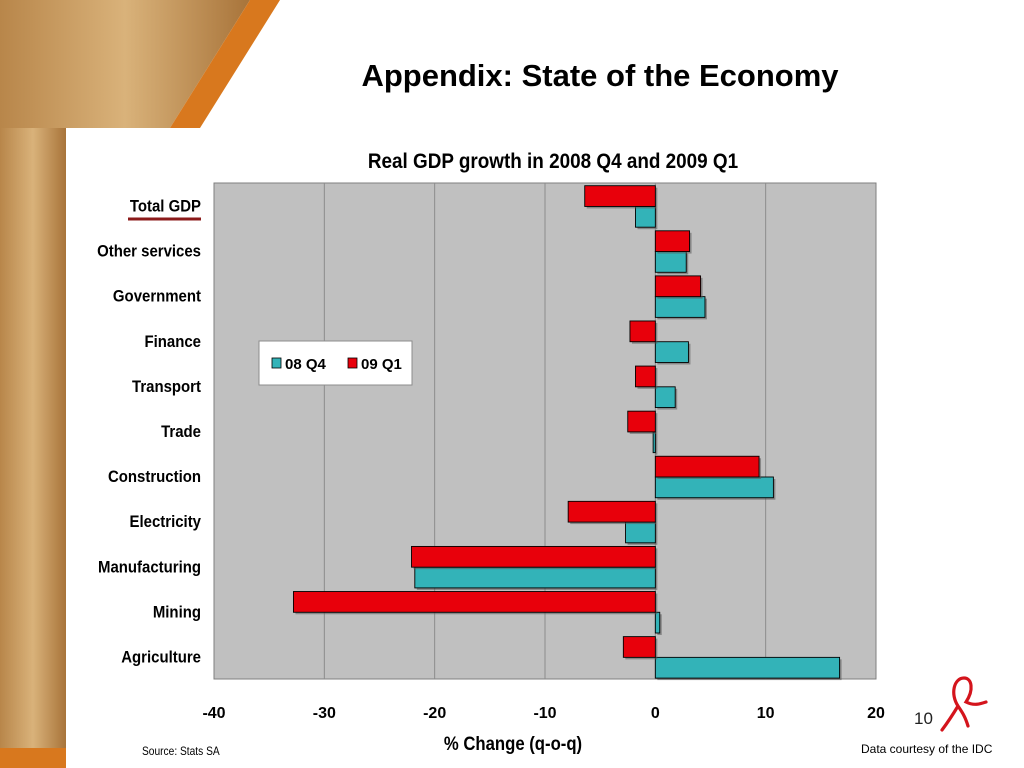  What do you see at coordinates (181, 432) in the screenshot?
I see `category-label: Trade` at bounding box center [181, 432].